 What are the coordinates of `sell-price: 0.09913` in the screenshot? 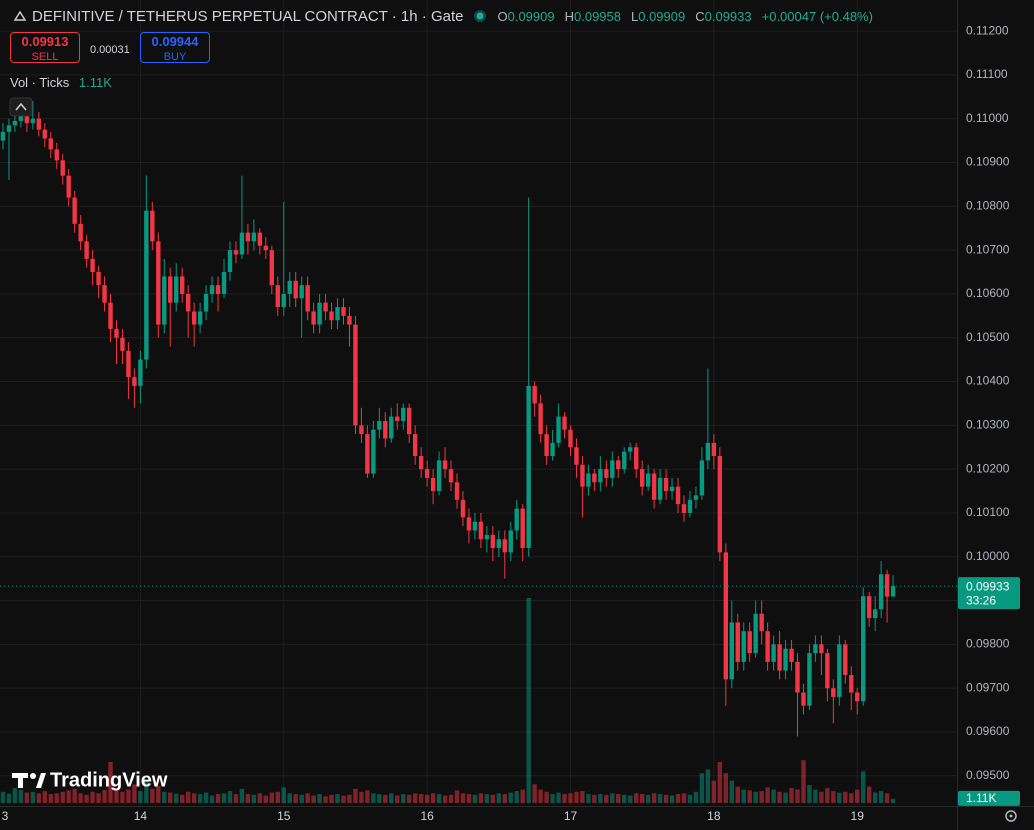 It's located at (45, 41).